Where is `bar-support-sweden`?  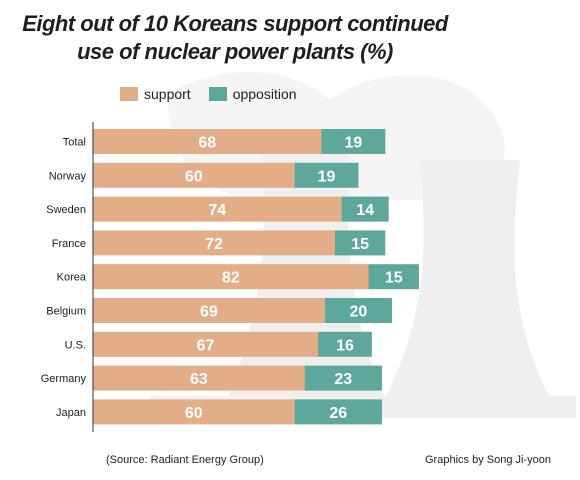
bar-support-sweden is located at coordinates (217, 209).